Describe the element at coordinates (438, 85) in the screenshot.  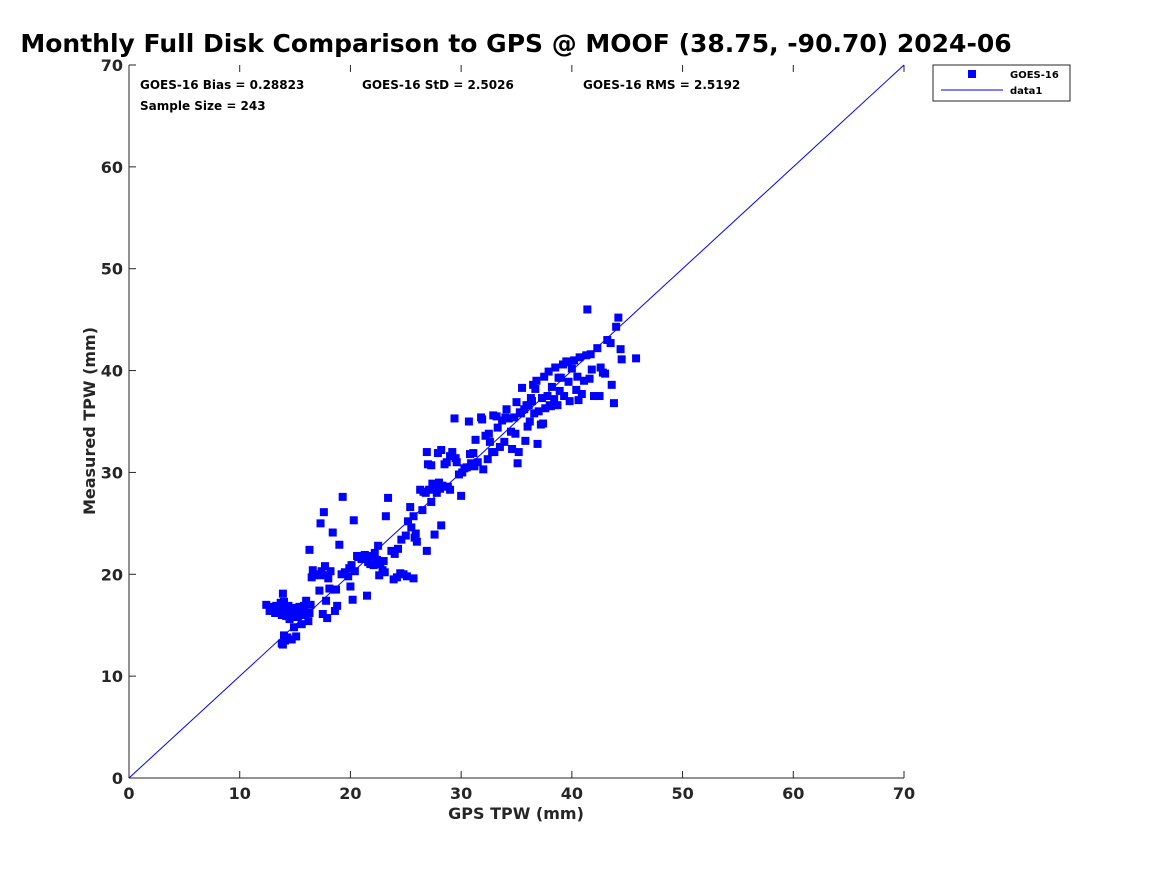
I see `stat-std: GOES-16 StD = 2.5026` at that location.